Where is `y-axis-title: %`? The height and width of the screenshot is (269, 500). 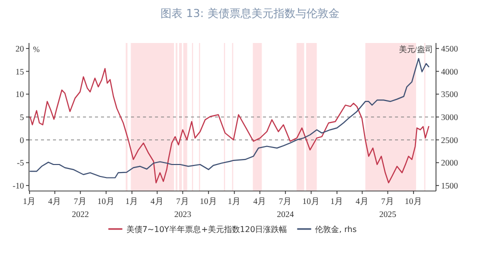
y-axis-title: % is located at coordinates (36, 49).